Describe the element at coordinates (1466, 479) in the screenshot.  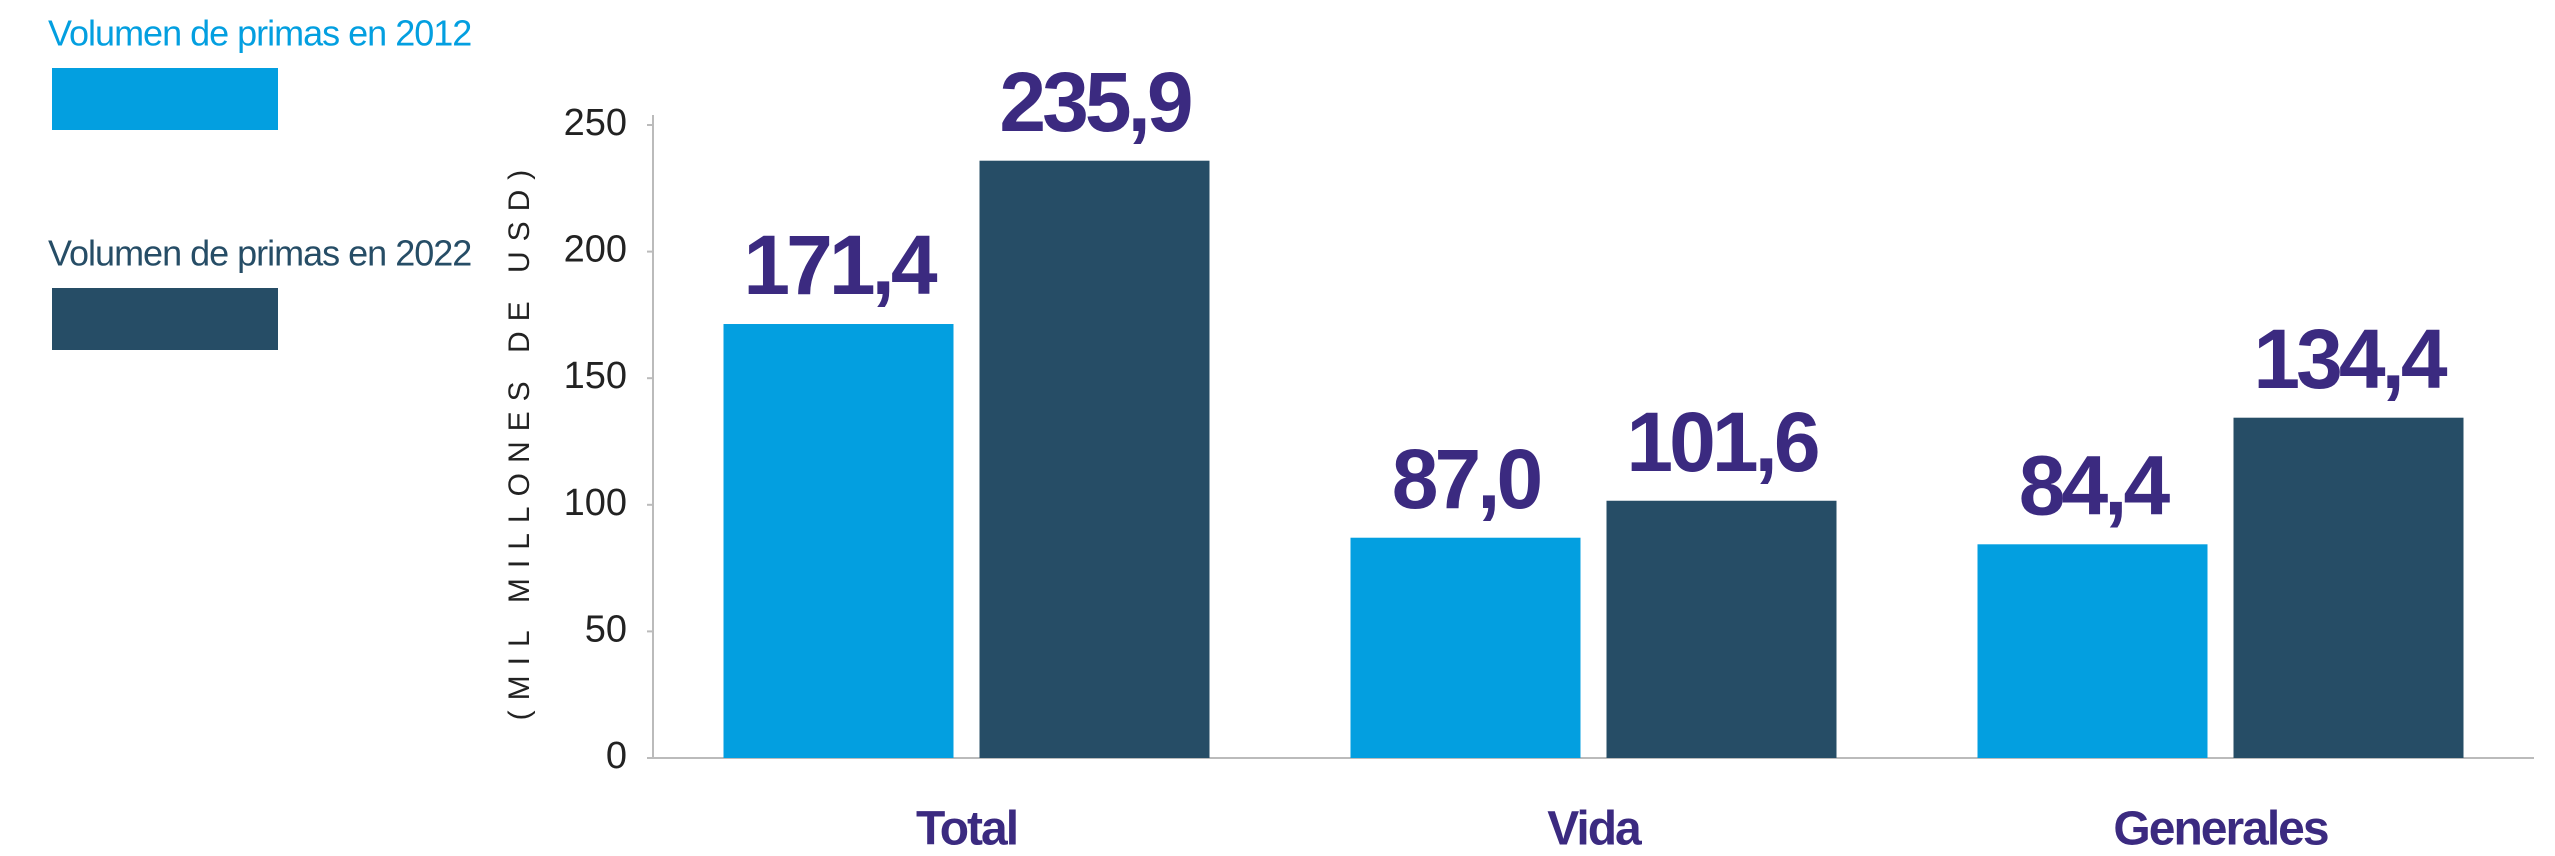
I see `data-label: 87,0` at that location.